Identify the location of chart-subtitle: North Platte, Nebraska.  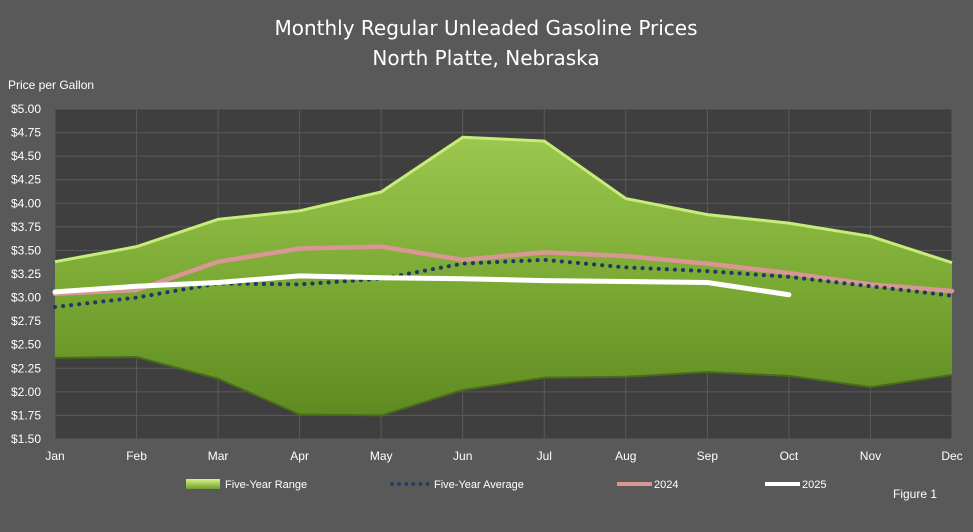
(485, 58).